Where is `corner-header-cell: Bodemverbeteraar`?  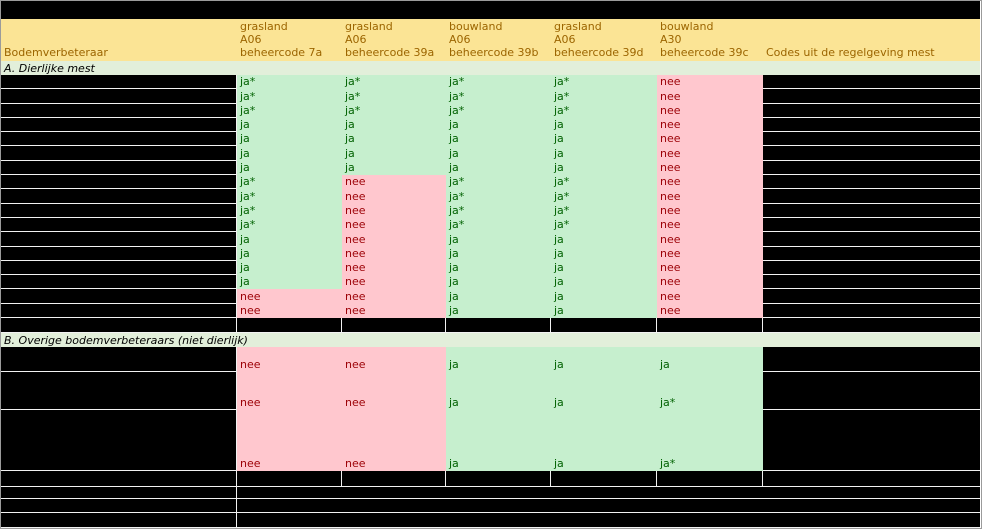
corner-header-cell: Bodemverbeteraar is located at coordinates (119, 40).